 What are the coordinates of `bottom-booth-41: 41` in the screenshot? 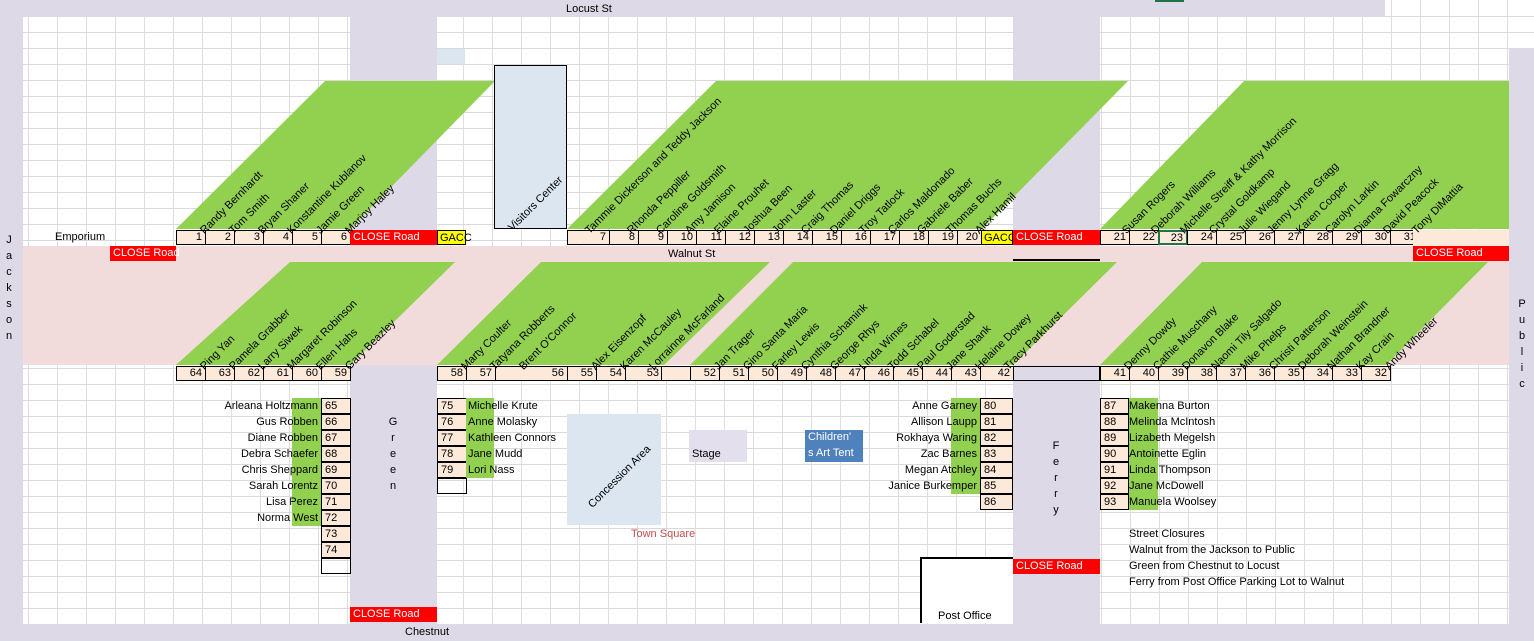 It's located at (1115, 373).